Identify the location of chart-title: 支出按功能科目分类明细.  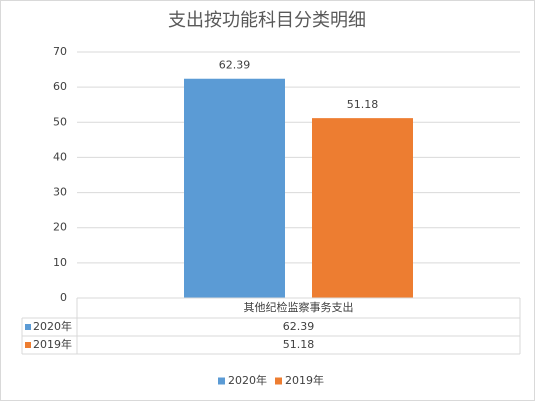
(267, 20).